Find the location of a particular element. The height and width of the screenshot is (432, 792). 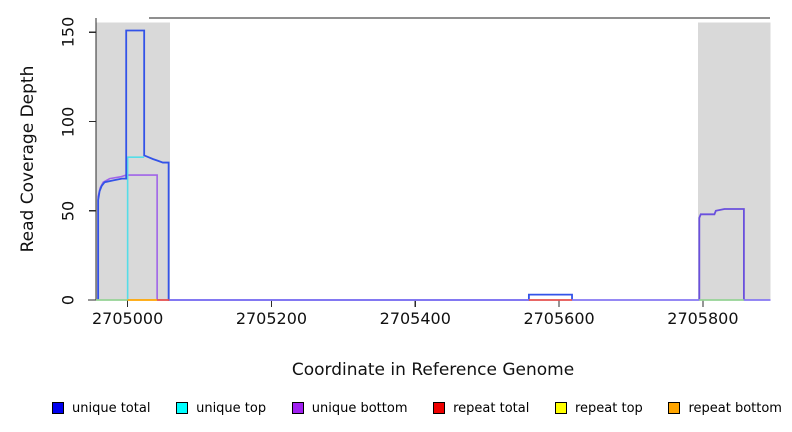

legend-item-unique-top: unique top is located at coordinates (221, 408).